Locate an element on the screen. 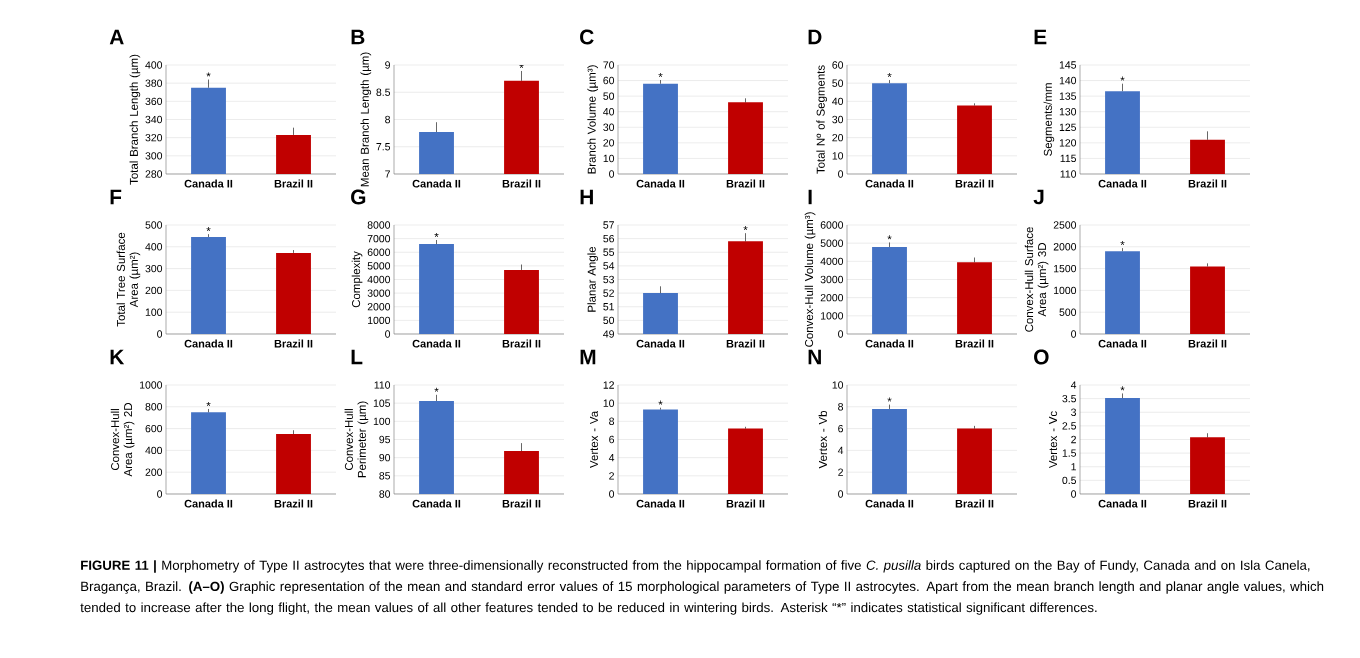  y-tick-label: 51 is located at coordinates (608, 307).